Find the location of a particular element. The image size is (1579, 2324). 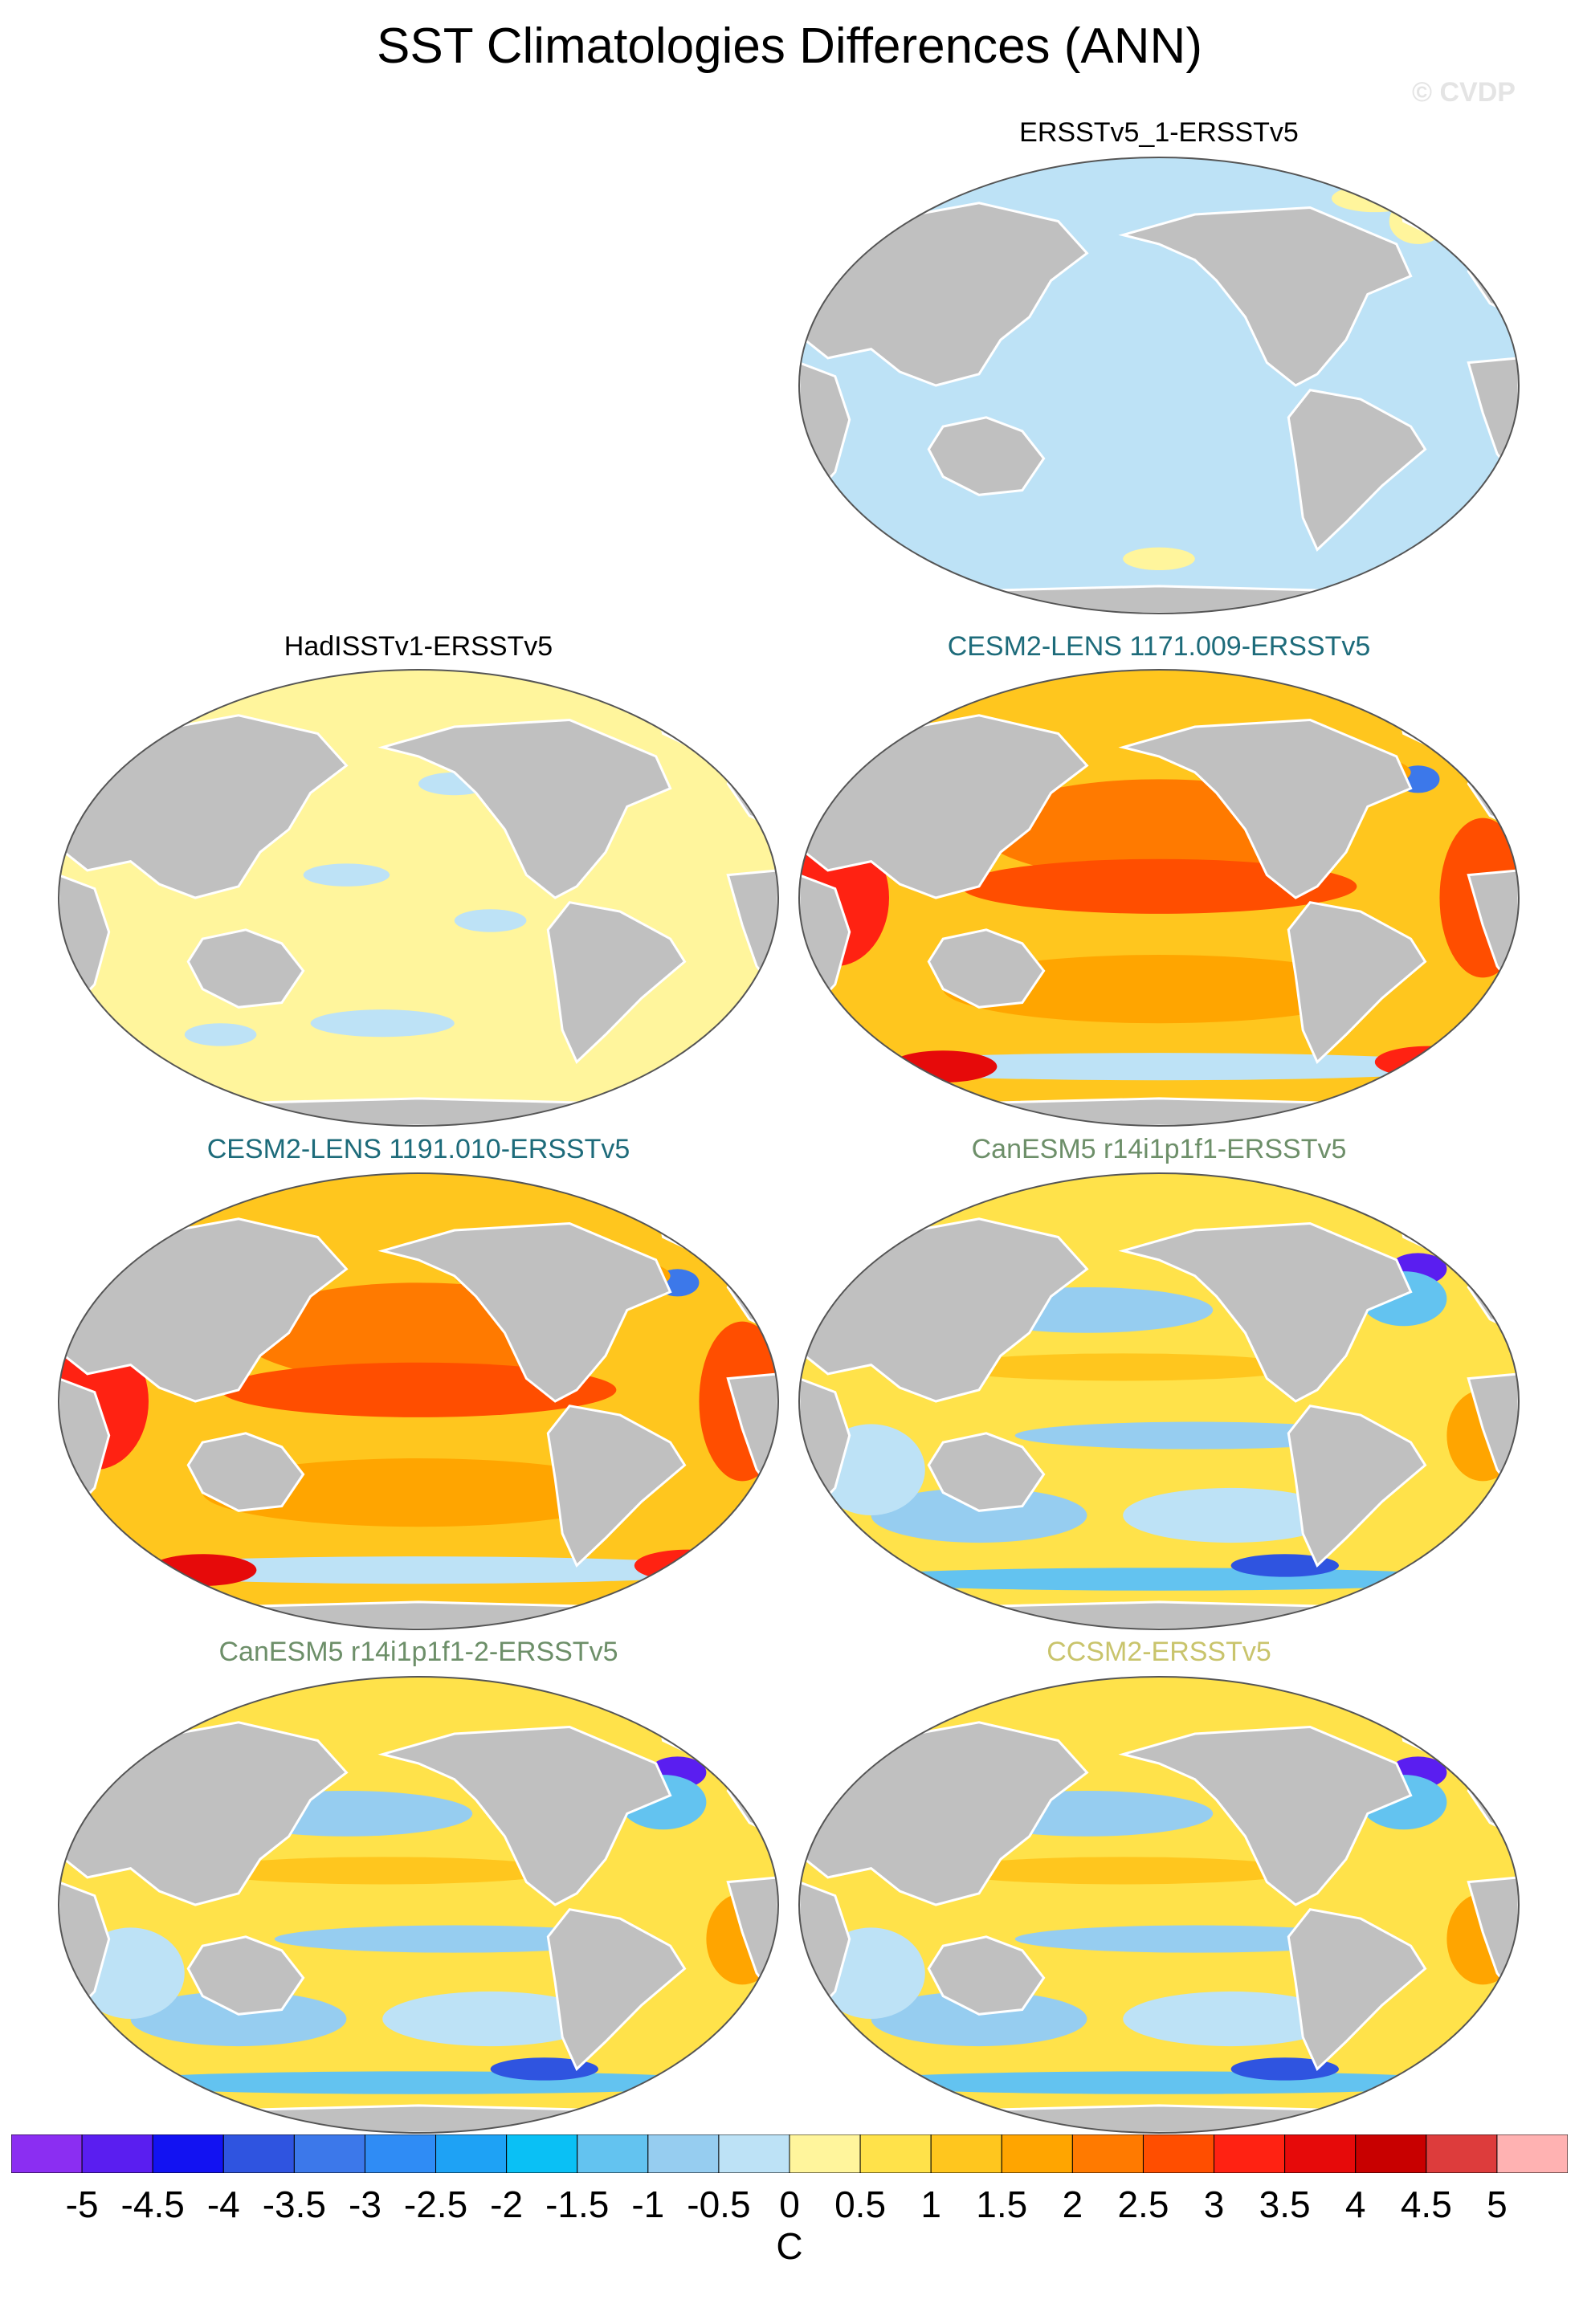

panel-title-1: ERSSTv5_1-ERSSTv5 is located at coordinates (1159, 133).